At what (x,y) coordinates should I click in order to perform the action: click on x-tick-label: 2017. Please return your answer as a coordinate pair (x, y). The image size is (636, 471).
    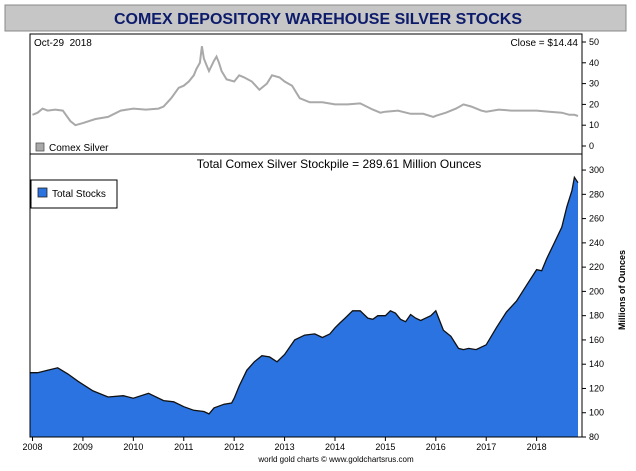
    Looking at the image, I should click on (486, 447).